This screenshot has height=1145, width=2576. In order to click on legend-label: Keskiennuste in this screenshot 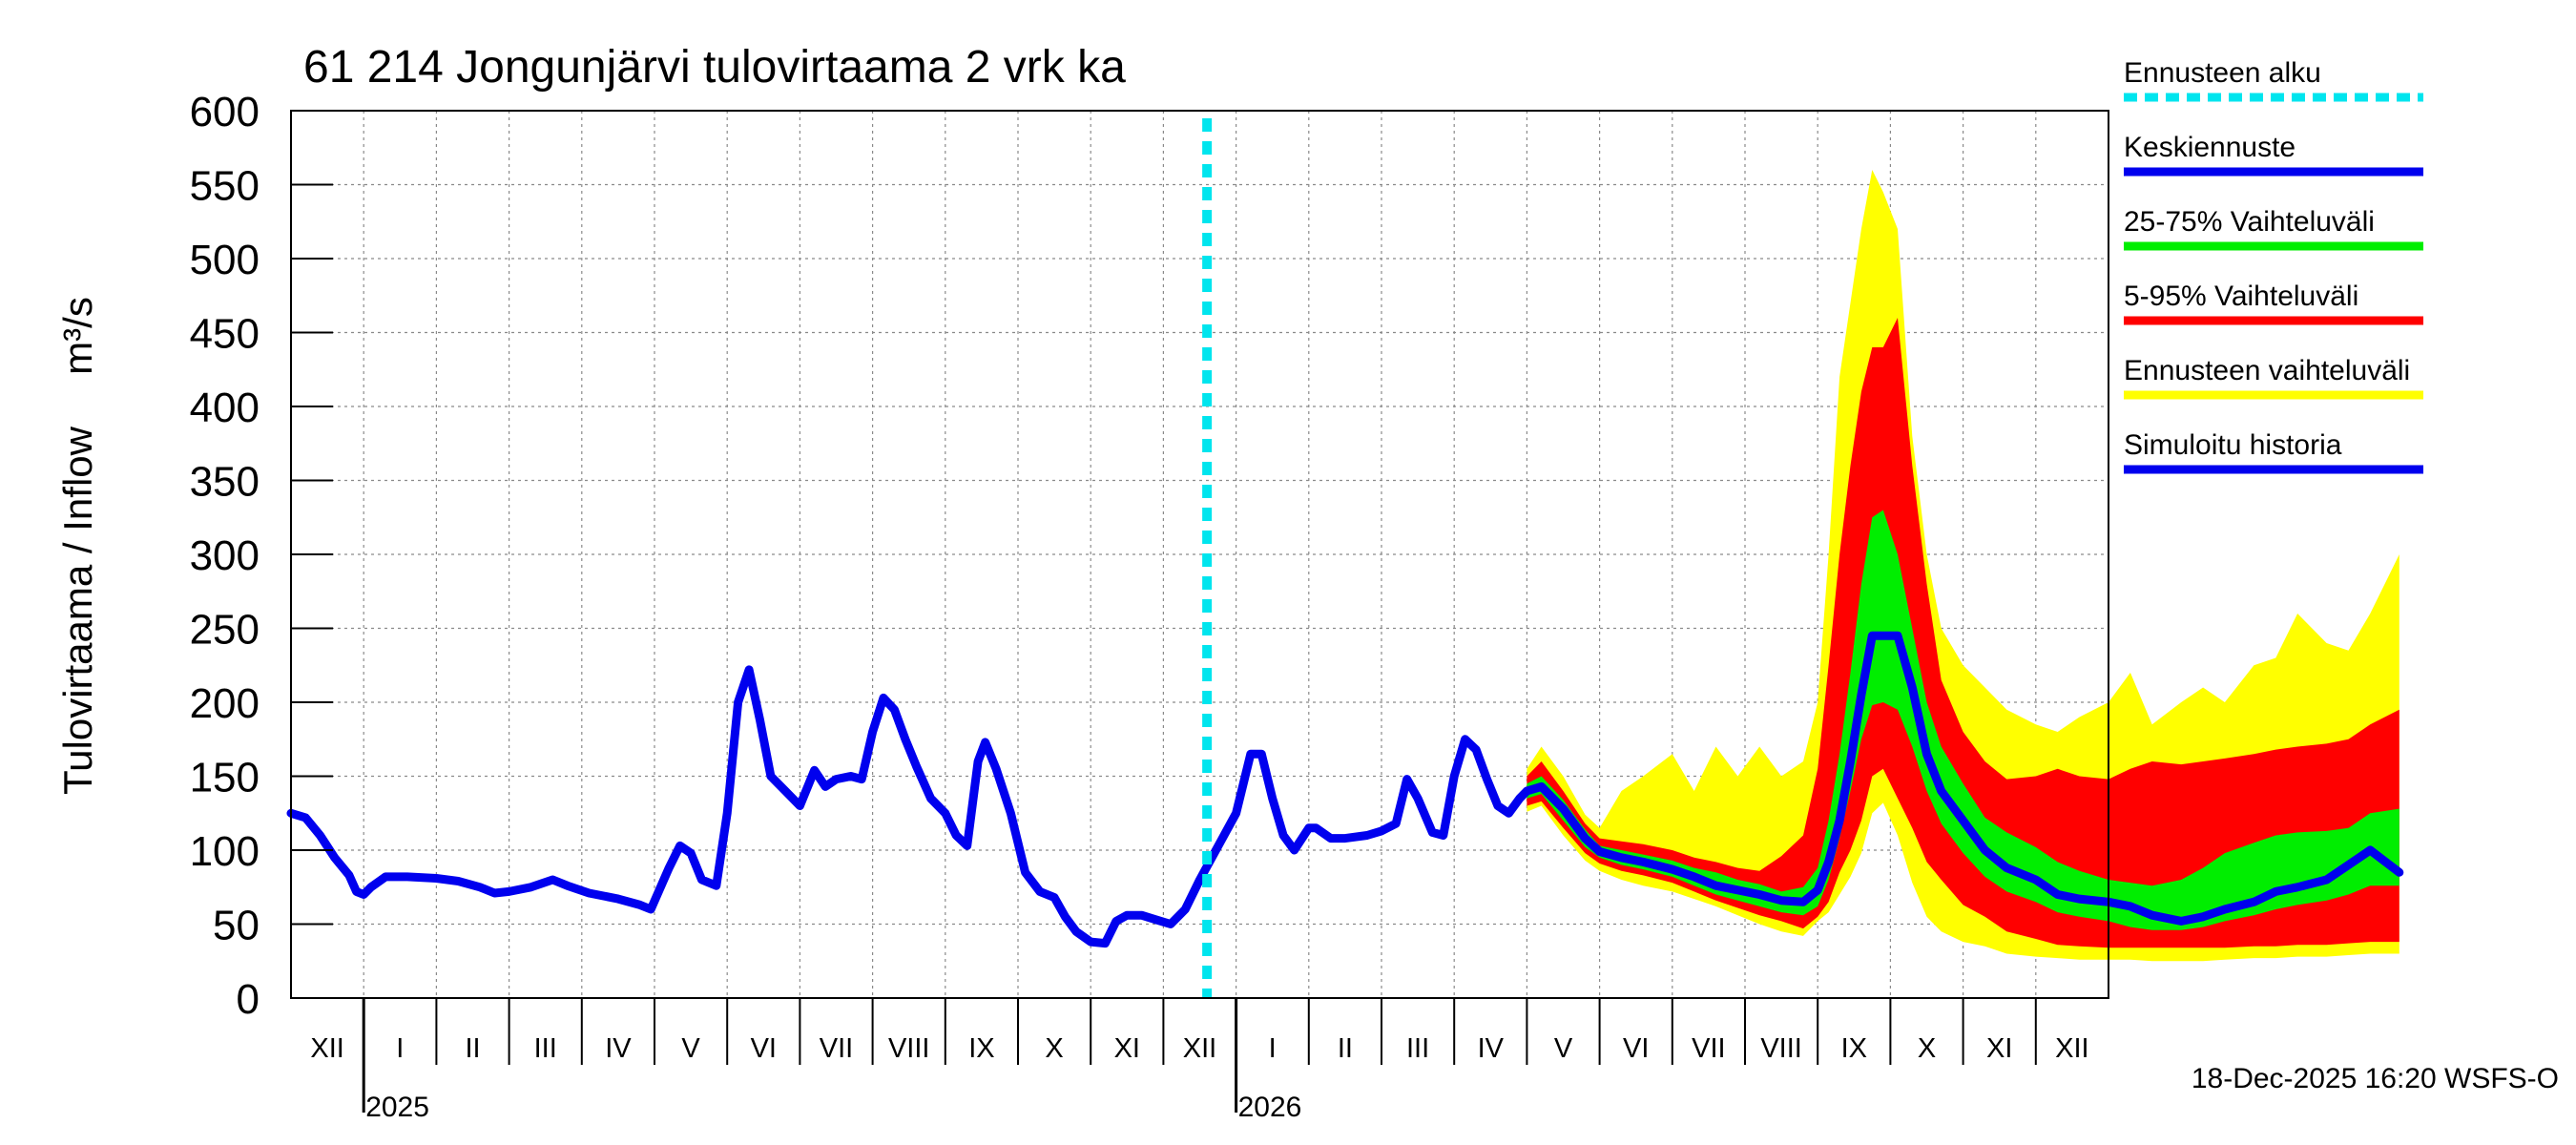, I will do `click(2210, 147)`.